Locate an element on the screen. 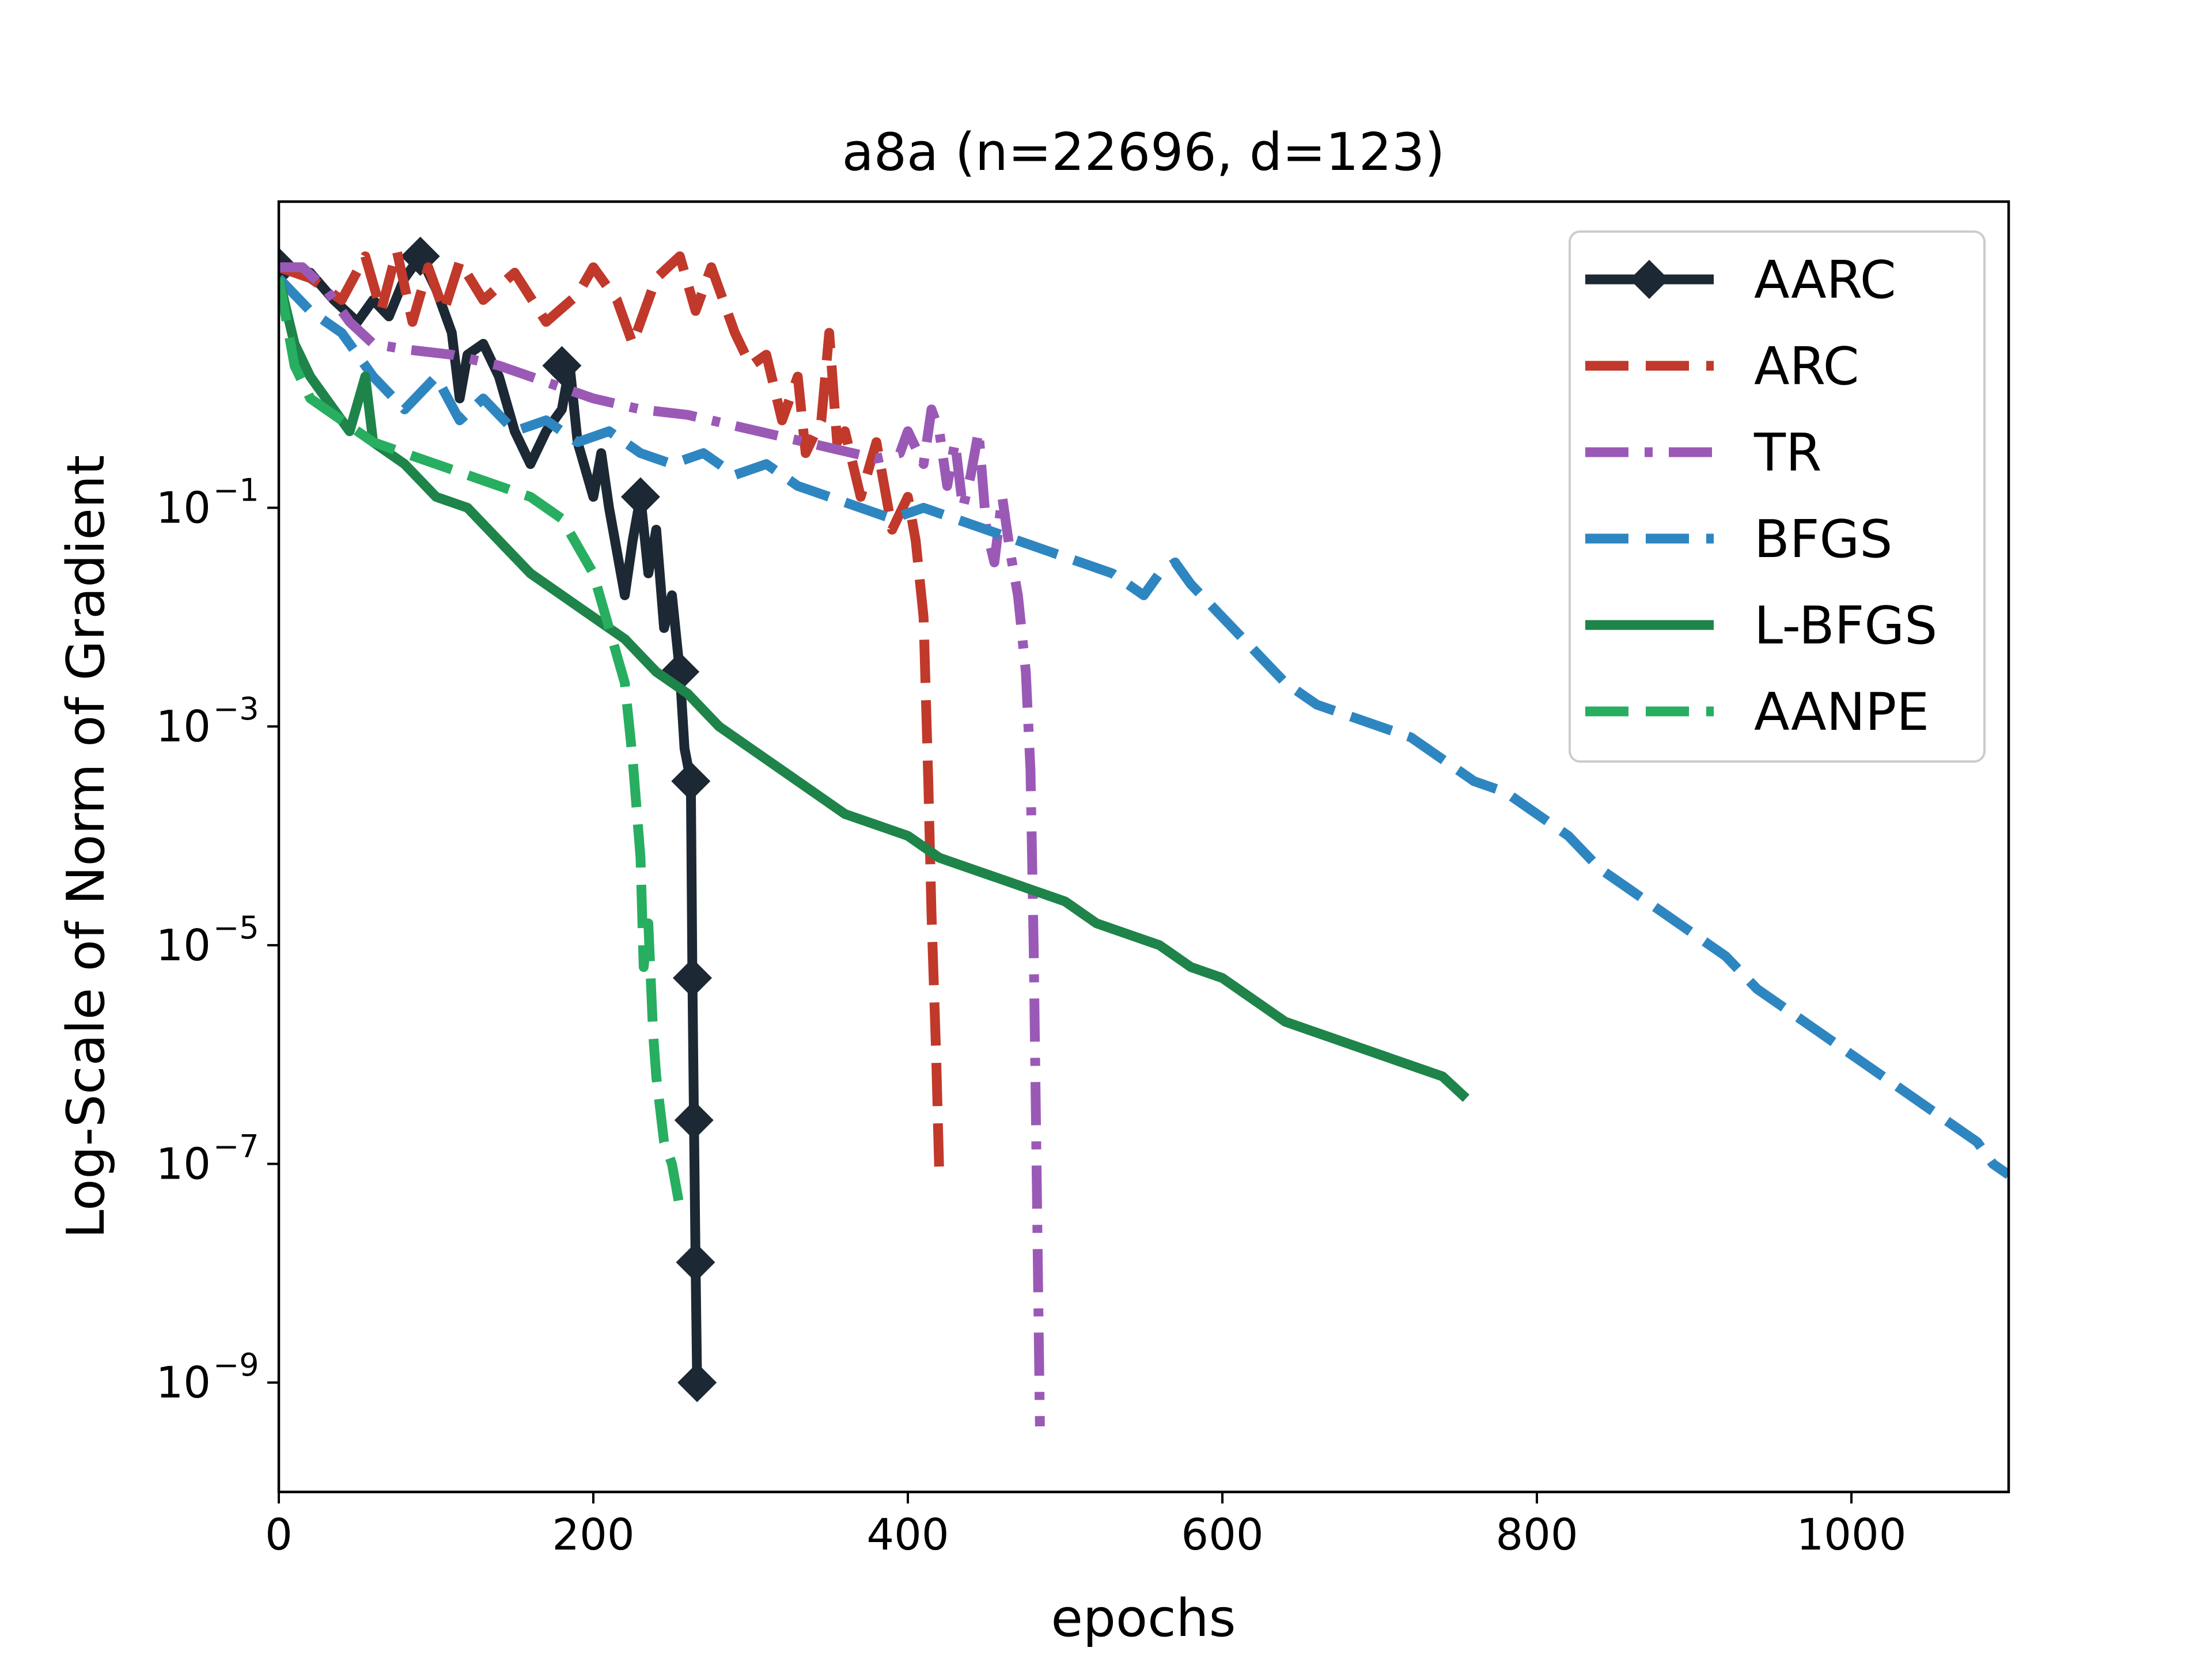  legend-label-aanpe: AANPE is located at coordinates (1841, 712).